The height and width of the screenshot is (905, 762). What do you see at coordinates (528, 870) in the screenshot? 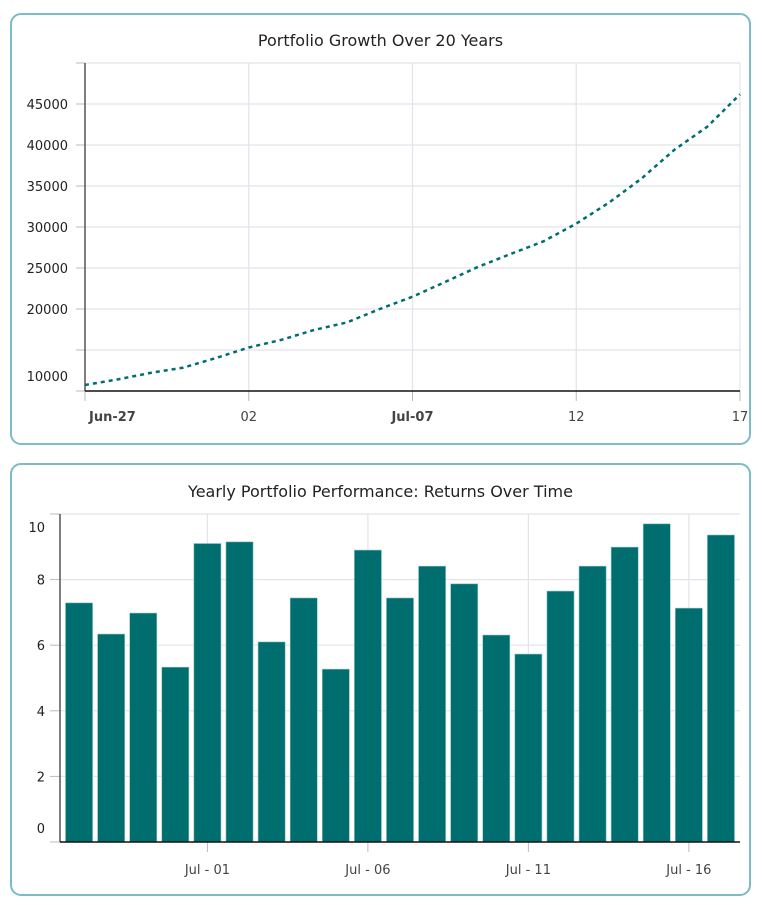
I see `x-tick-label: Jul - 11` at bounding box center [528, 870].